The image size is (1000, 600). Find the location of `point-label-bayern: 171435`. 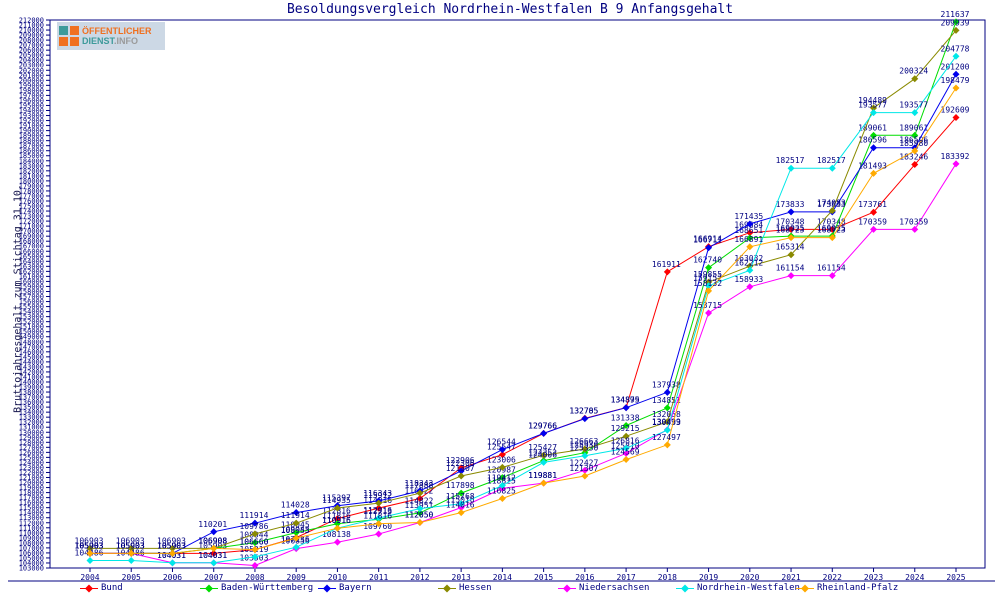

point-label-bayern: 171435 is located at coordinates (748, 216).